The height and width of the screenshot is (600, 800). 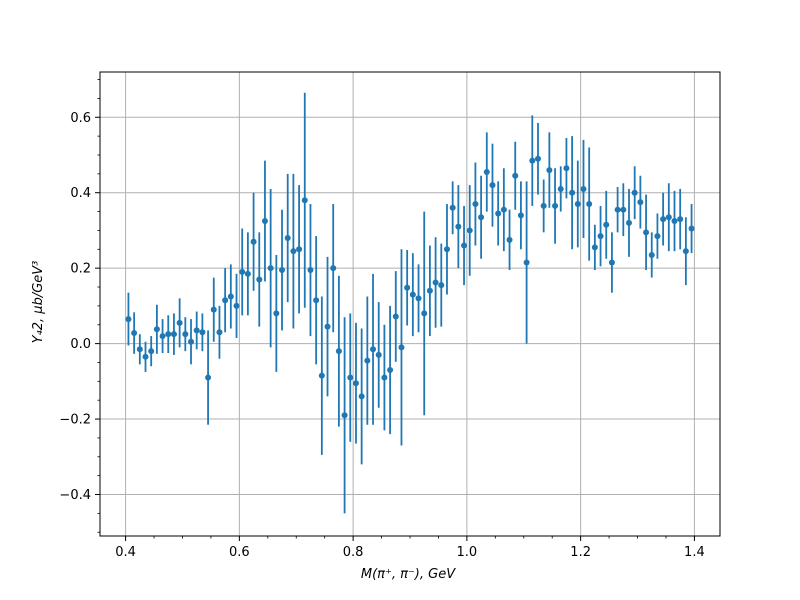 What do you see at coordinates (353, 552) in the screenshot?
I see `x-tick-label: 0.8` at bounding box center [353, 552].